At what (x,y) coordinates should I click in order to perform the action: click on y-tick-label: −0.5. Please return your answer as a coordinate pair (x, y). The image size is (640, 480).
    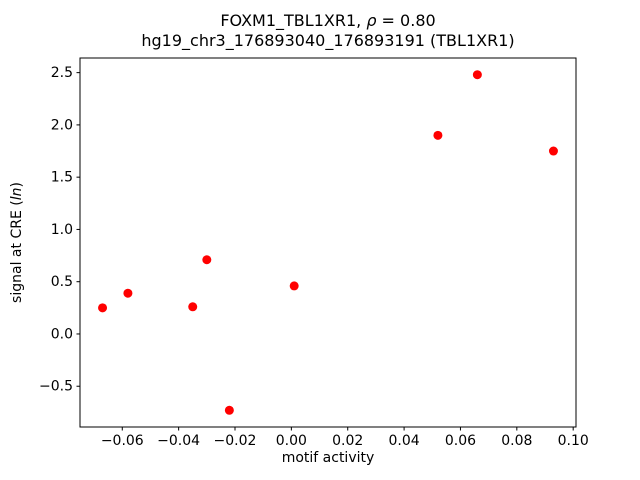
    Looking at the image, I should click on (56, 387).